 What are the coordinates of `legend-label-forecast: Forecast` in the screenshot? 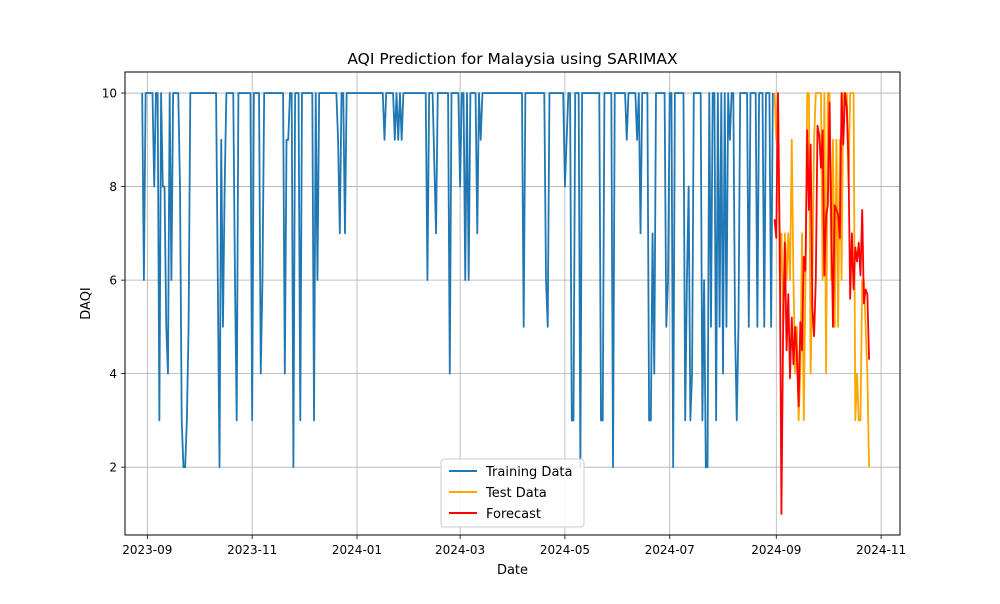 It's located at (513, 514).